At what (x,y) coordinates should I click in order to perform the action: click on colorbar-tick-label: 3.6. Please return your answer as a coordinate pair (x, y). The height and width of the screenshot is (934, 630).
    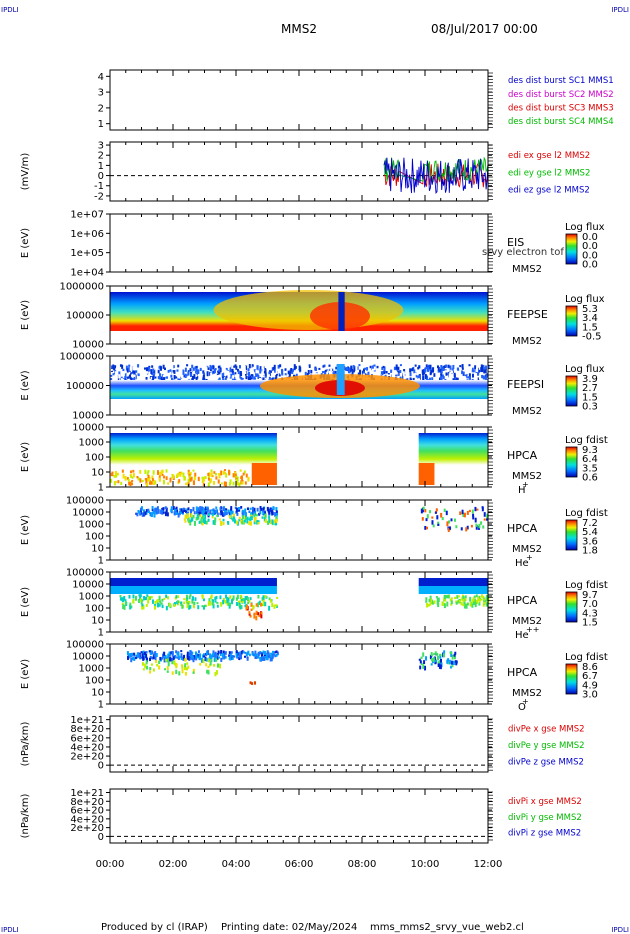
    Looking at the image, I should click on (590, 541).